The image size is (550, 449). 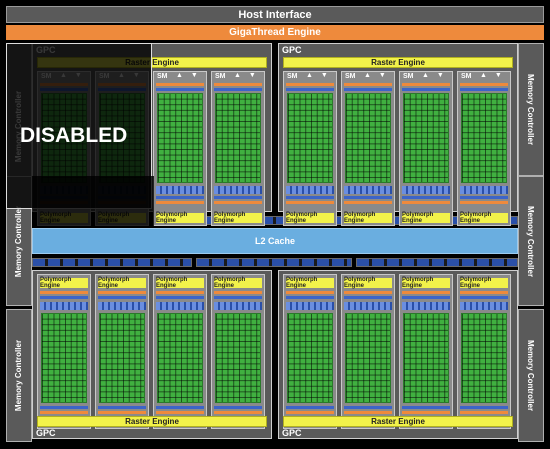 I want to click on l2-cache-label: L2 Cache, so click(x=275, y=241).